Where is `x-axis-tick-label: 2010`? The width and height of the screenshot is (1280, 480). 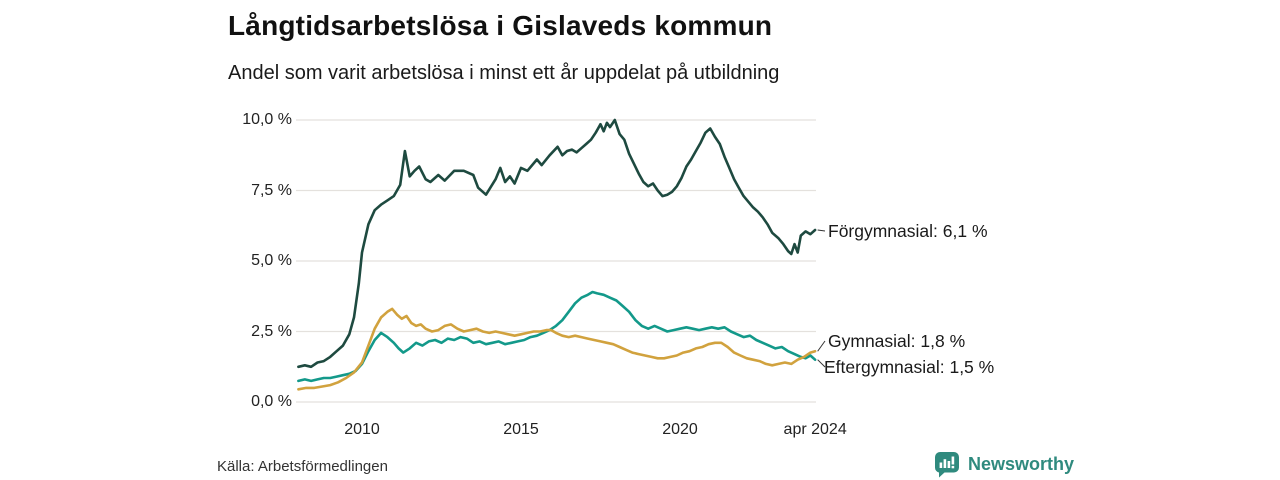 x-axis-tick-label: 2010 is located at coordinates (362, 429).